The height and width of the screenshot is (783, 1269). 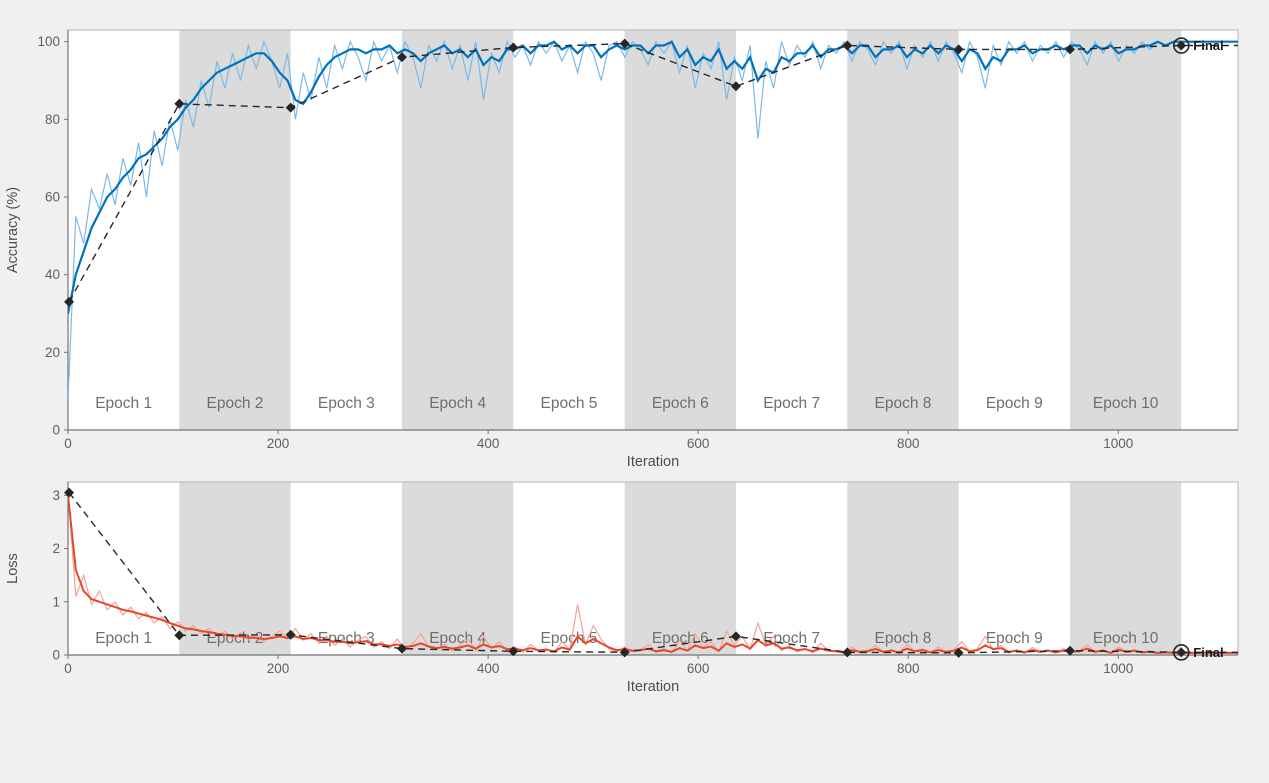 What do you see at coordinates (52, 352) in the screenshot?
I see `y-tick-label: 20` at bounding box center [52, 352].